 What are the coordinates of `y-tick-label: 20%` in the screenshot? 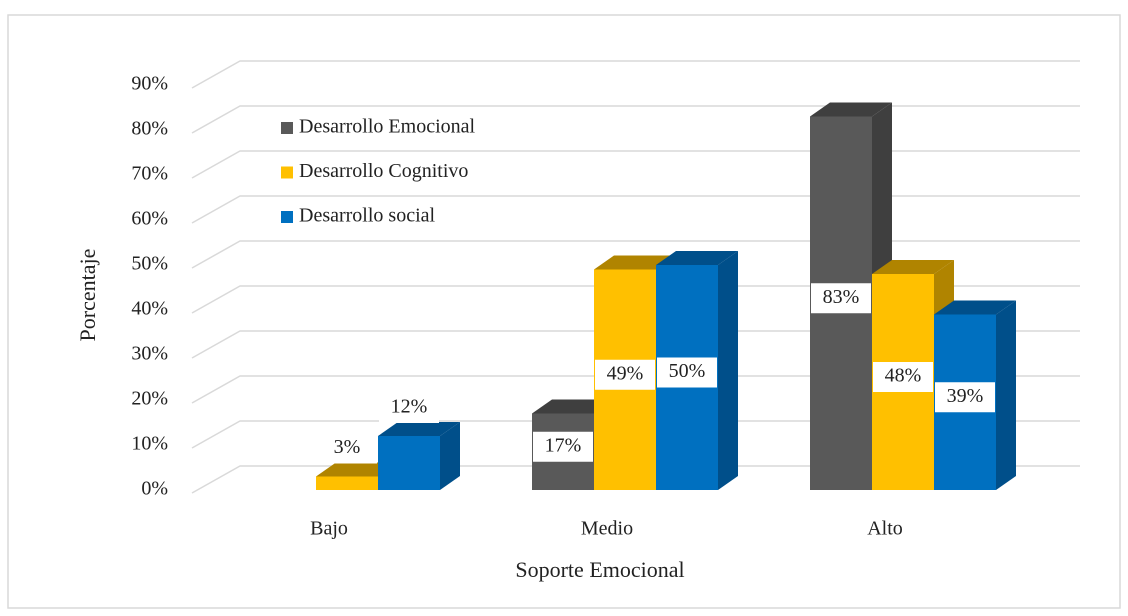 It's located at (149, 399).